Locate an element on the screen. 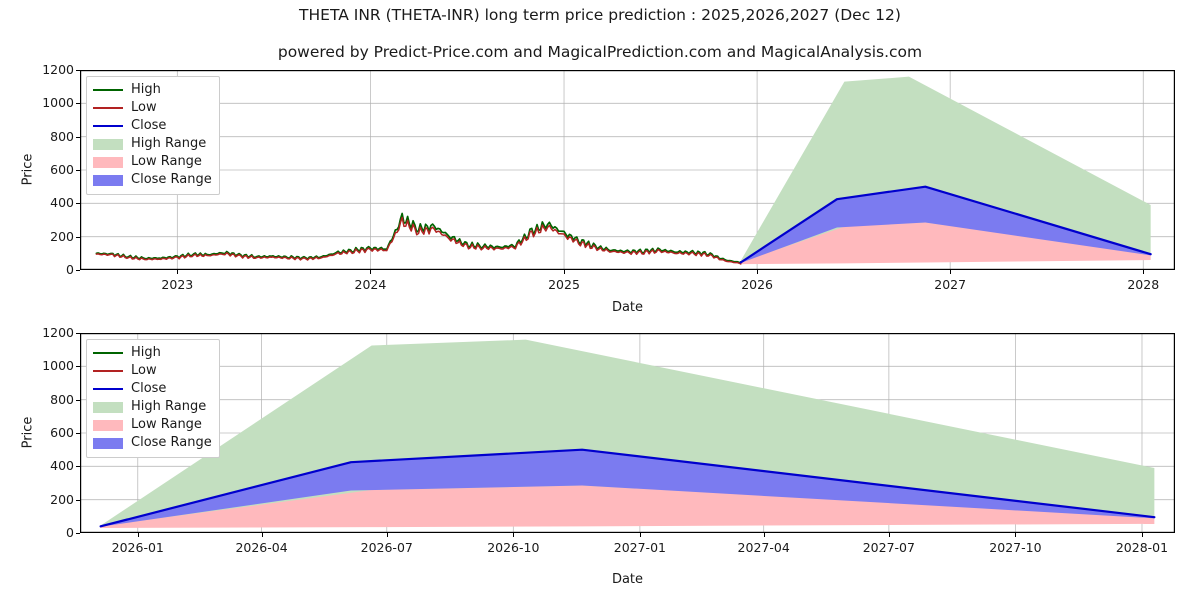  x-tick-label: 2023 is located at coordinates (177, 284).